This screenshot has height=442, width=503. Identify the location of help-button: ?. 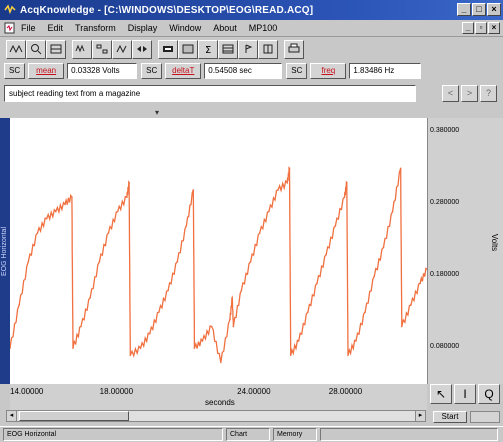
(488, 93).